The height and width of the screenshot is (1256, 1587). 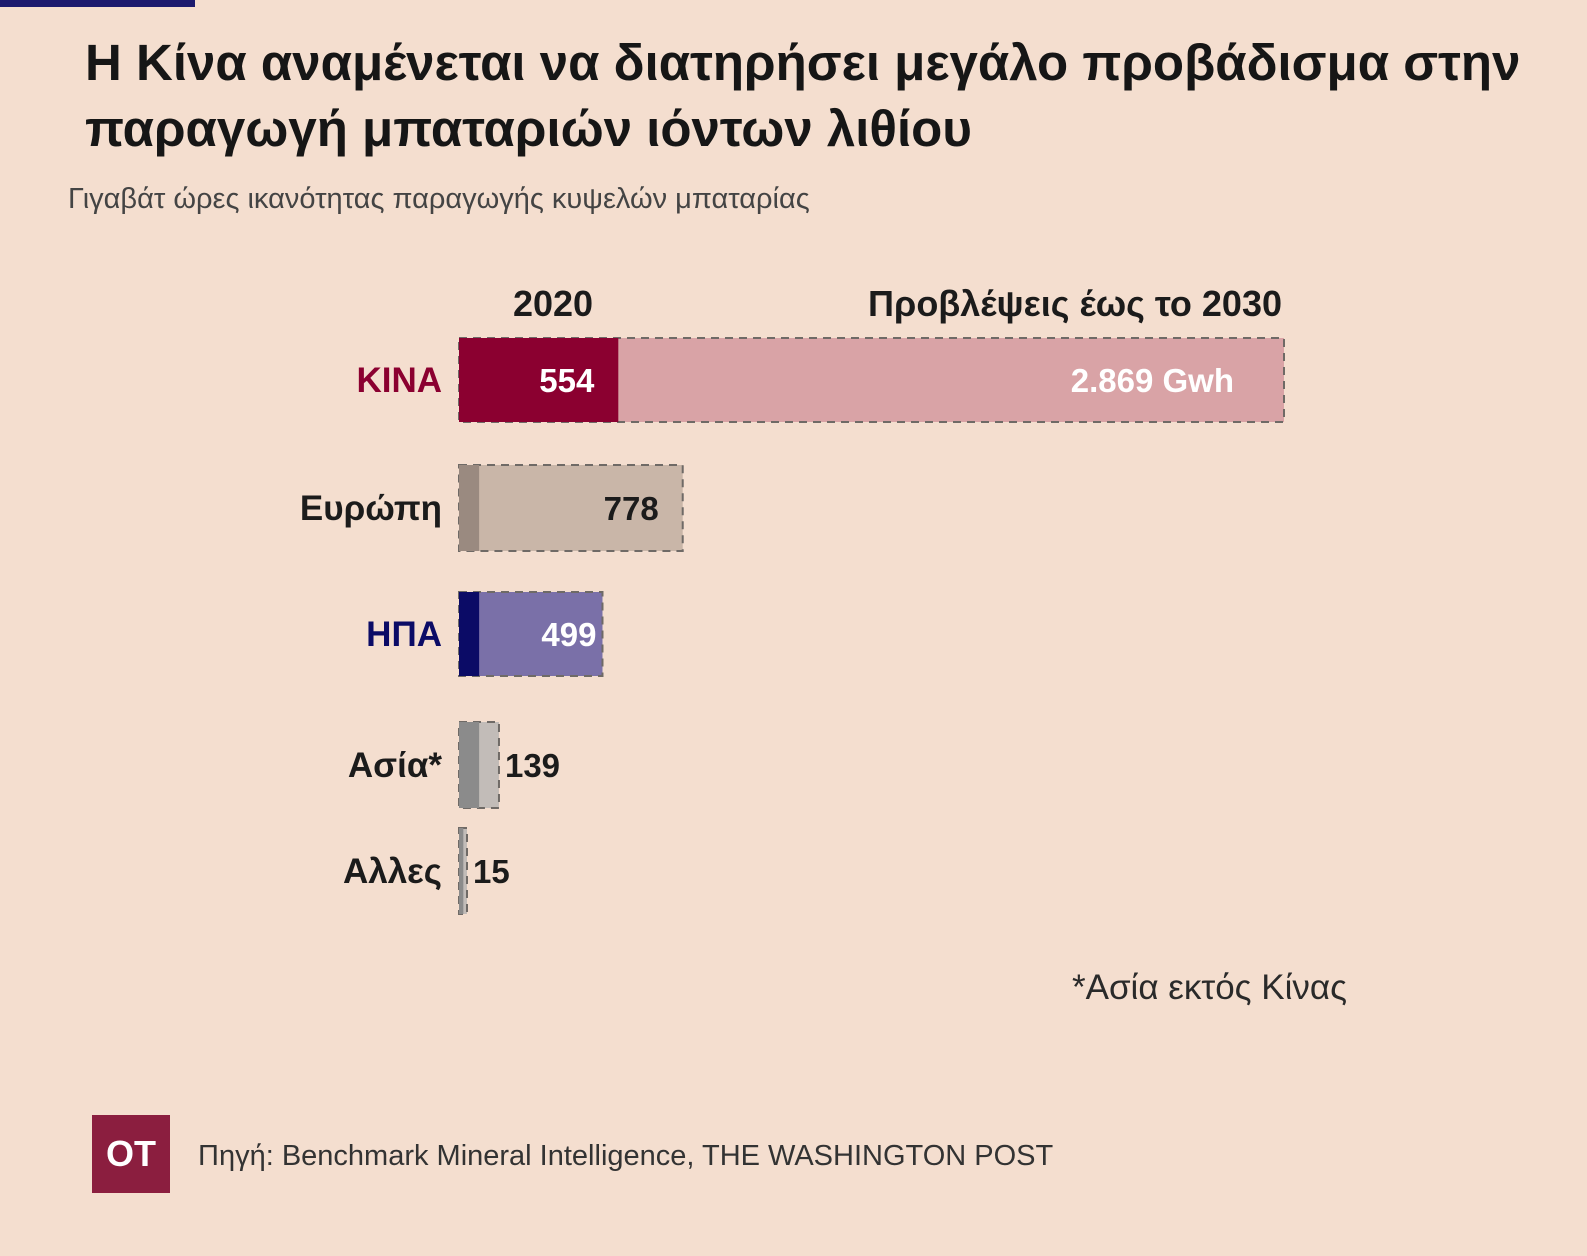 I want to click on current-value-label: 554, so click(x=567, y=380).